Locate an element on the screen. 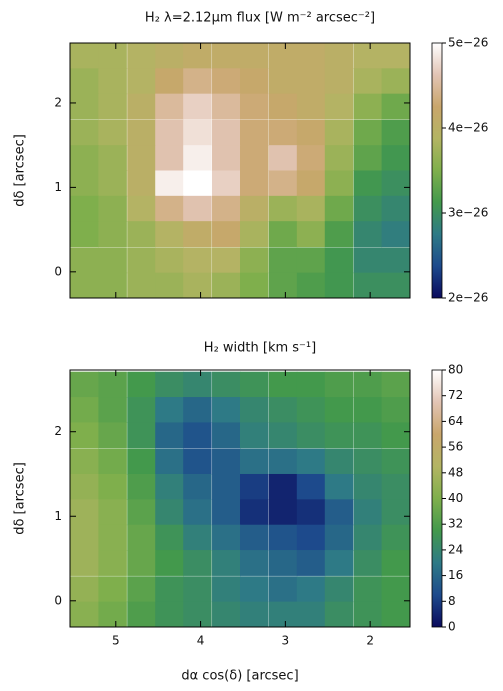 Image resolution: width=503 pixels, height=691 pixels. colorbar-tick-label: 56 is located at coordinates (455, 447).